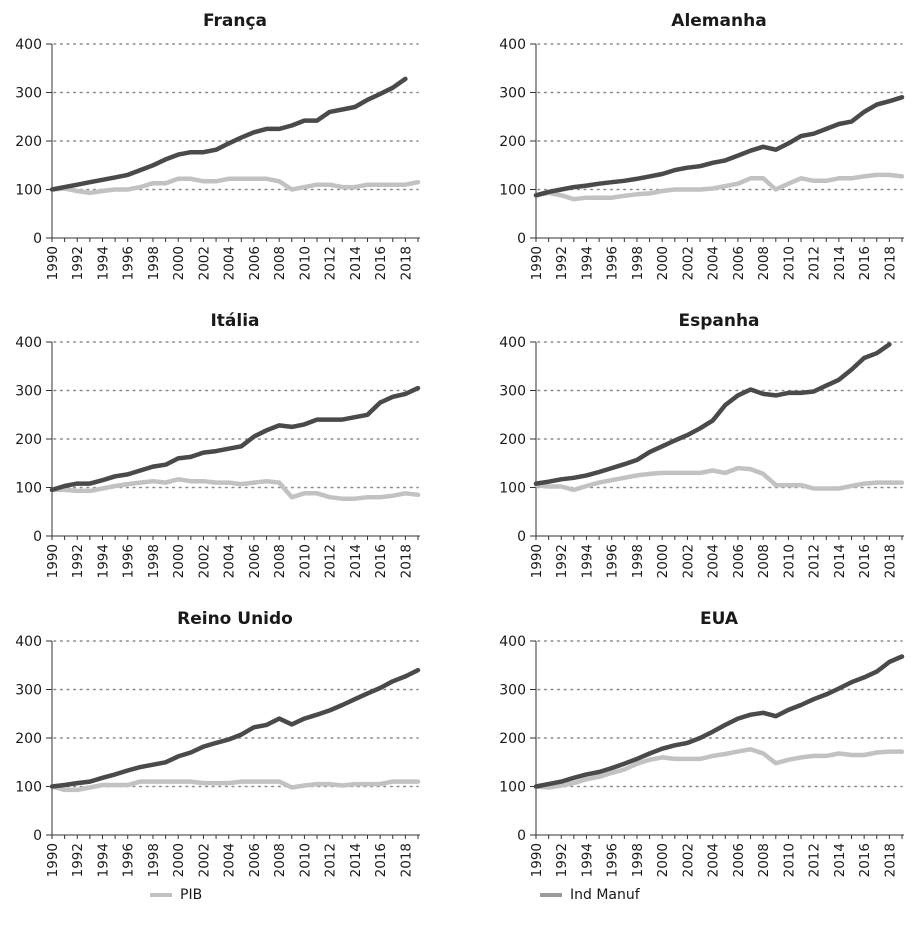  I want to click on legend-pib-label: PIB, so click(191, 895).